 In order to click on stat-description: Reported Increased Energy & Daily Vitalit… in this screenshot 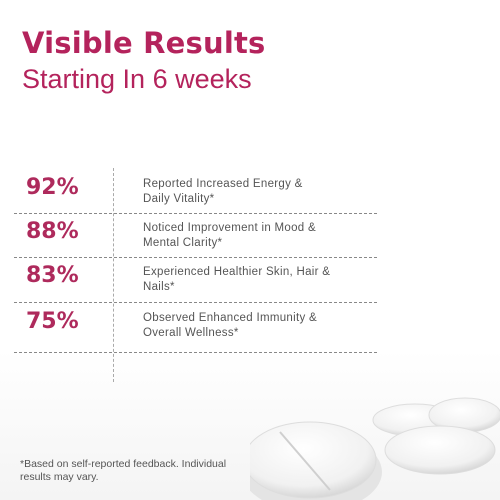, I will do `click(223, 192)`.